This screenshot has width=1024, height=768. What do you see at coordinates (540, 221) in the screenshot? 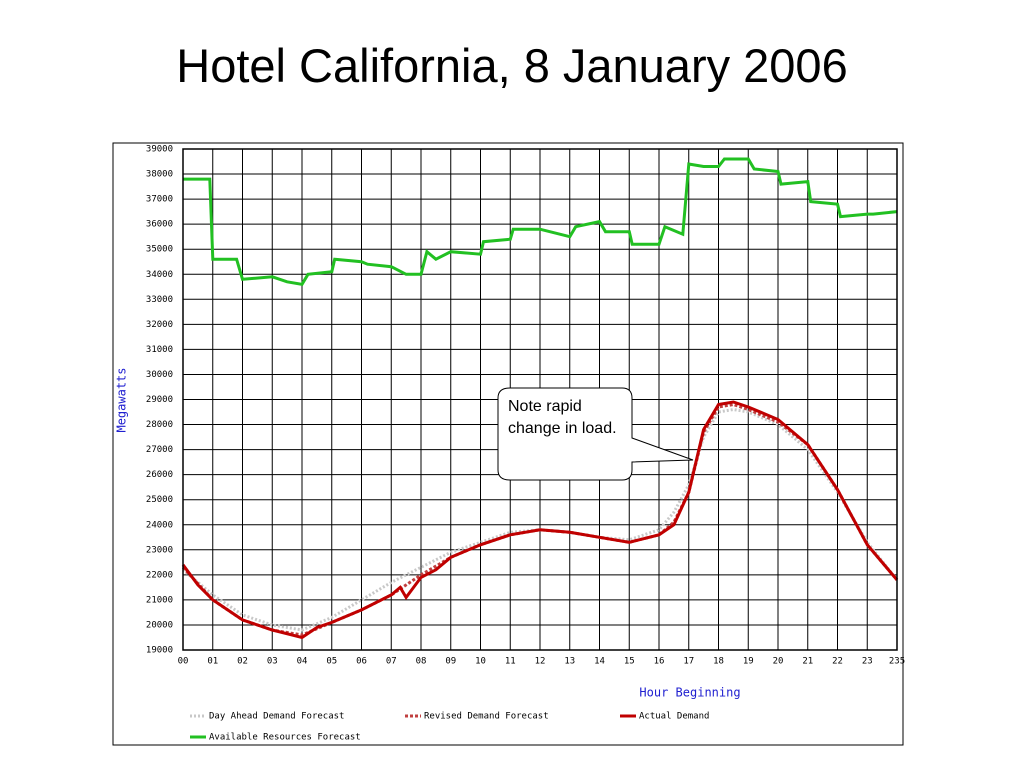
I see `series-line` at bounding box center [540, 221].